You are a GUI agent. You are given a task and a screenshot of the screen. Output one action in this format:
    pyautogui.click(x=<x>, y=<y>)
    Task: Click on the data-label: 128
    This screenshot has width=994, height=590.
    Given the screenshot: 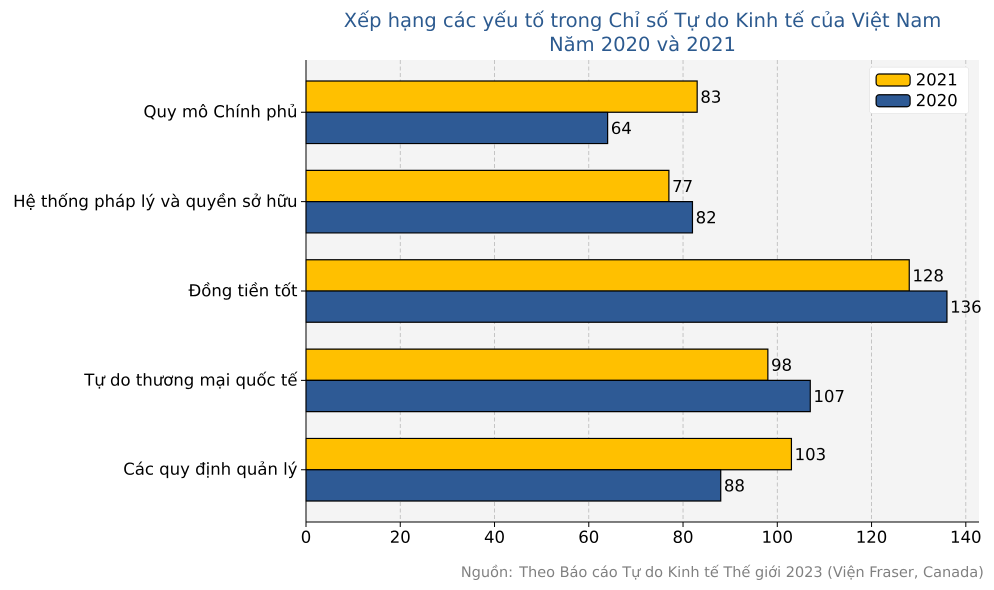 What is the action you would take?
    pyautogui.click(x=928, y=275)
    